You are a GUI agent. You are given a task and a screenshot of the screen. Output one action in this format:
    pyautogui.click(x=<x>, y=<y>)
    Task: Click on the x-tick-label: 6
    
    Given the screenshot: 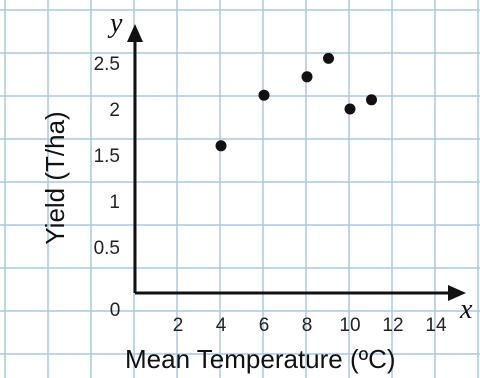 What is the action you would take?
    pyautogui.click(x=264, y=325)
    